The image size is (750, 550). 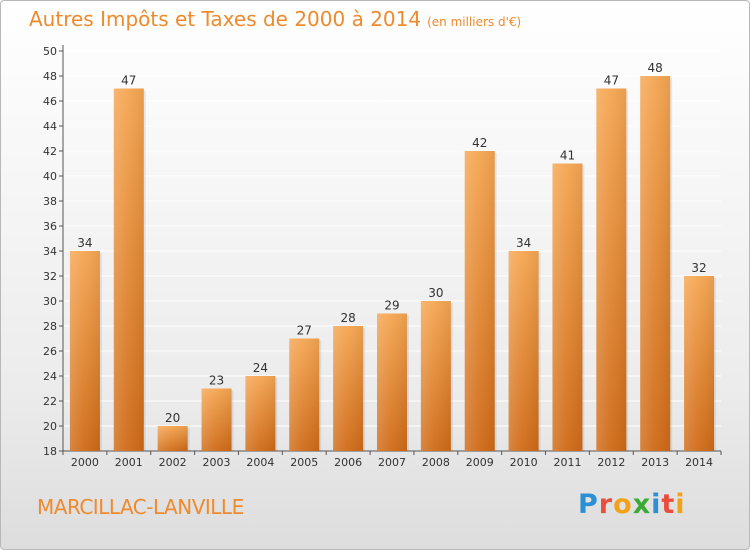 I want to click on x-tick-label: 2004, so click(x=260, y=462).